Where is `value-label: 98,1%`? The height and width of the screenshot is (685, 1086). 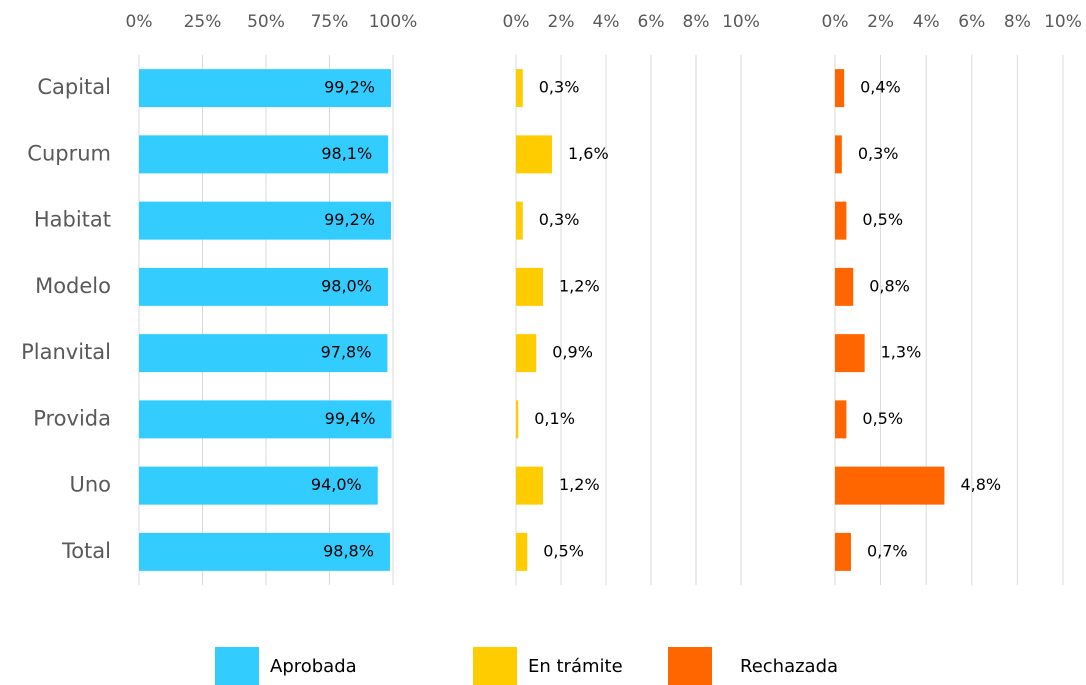 value-label: 98,1% is located at coordinates (346, 153).